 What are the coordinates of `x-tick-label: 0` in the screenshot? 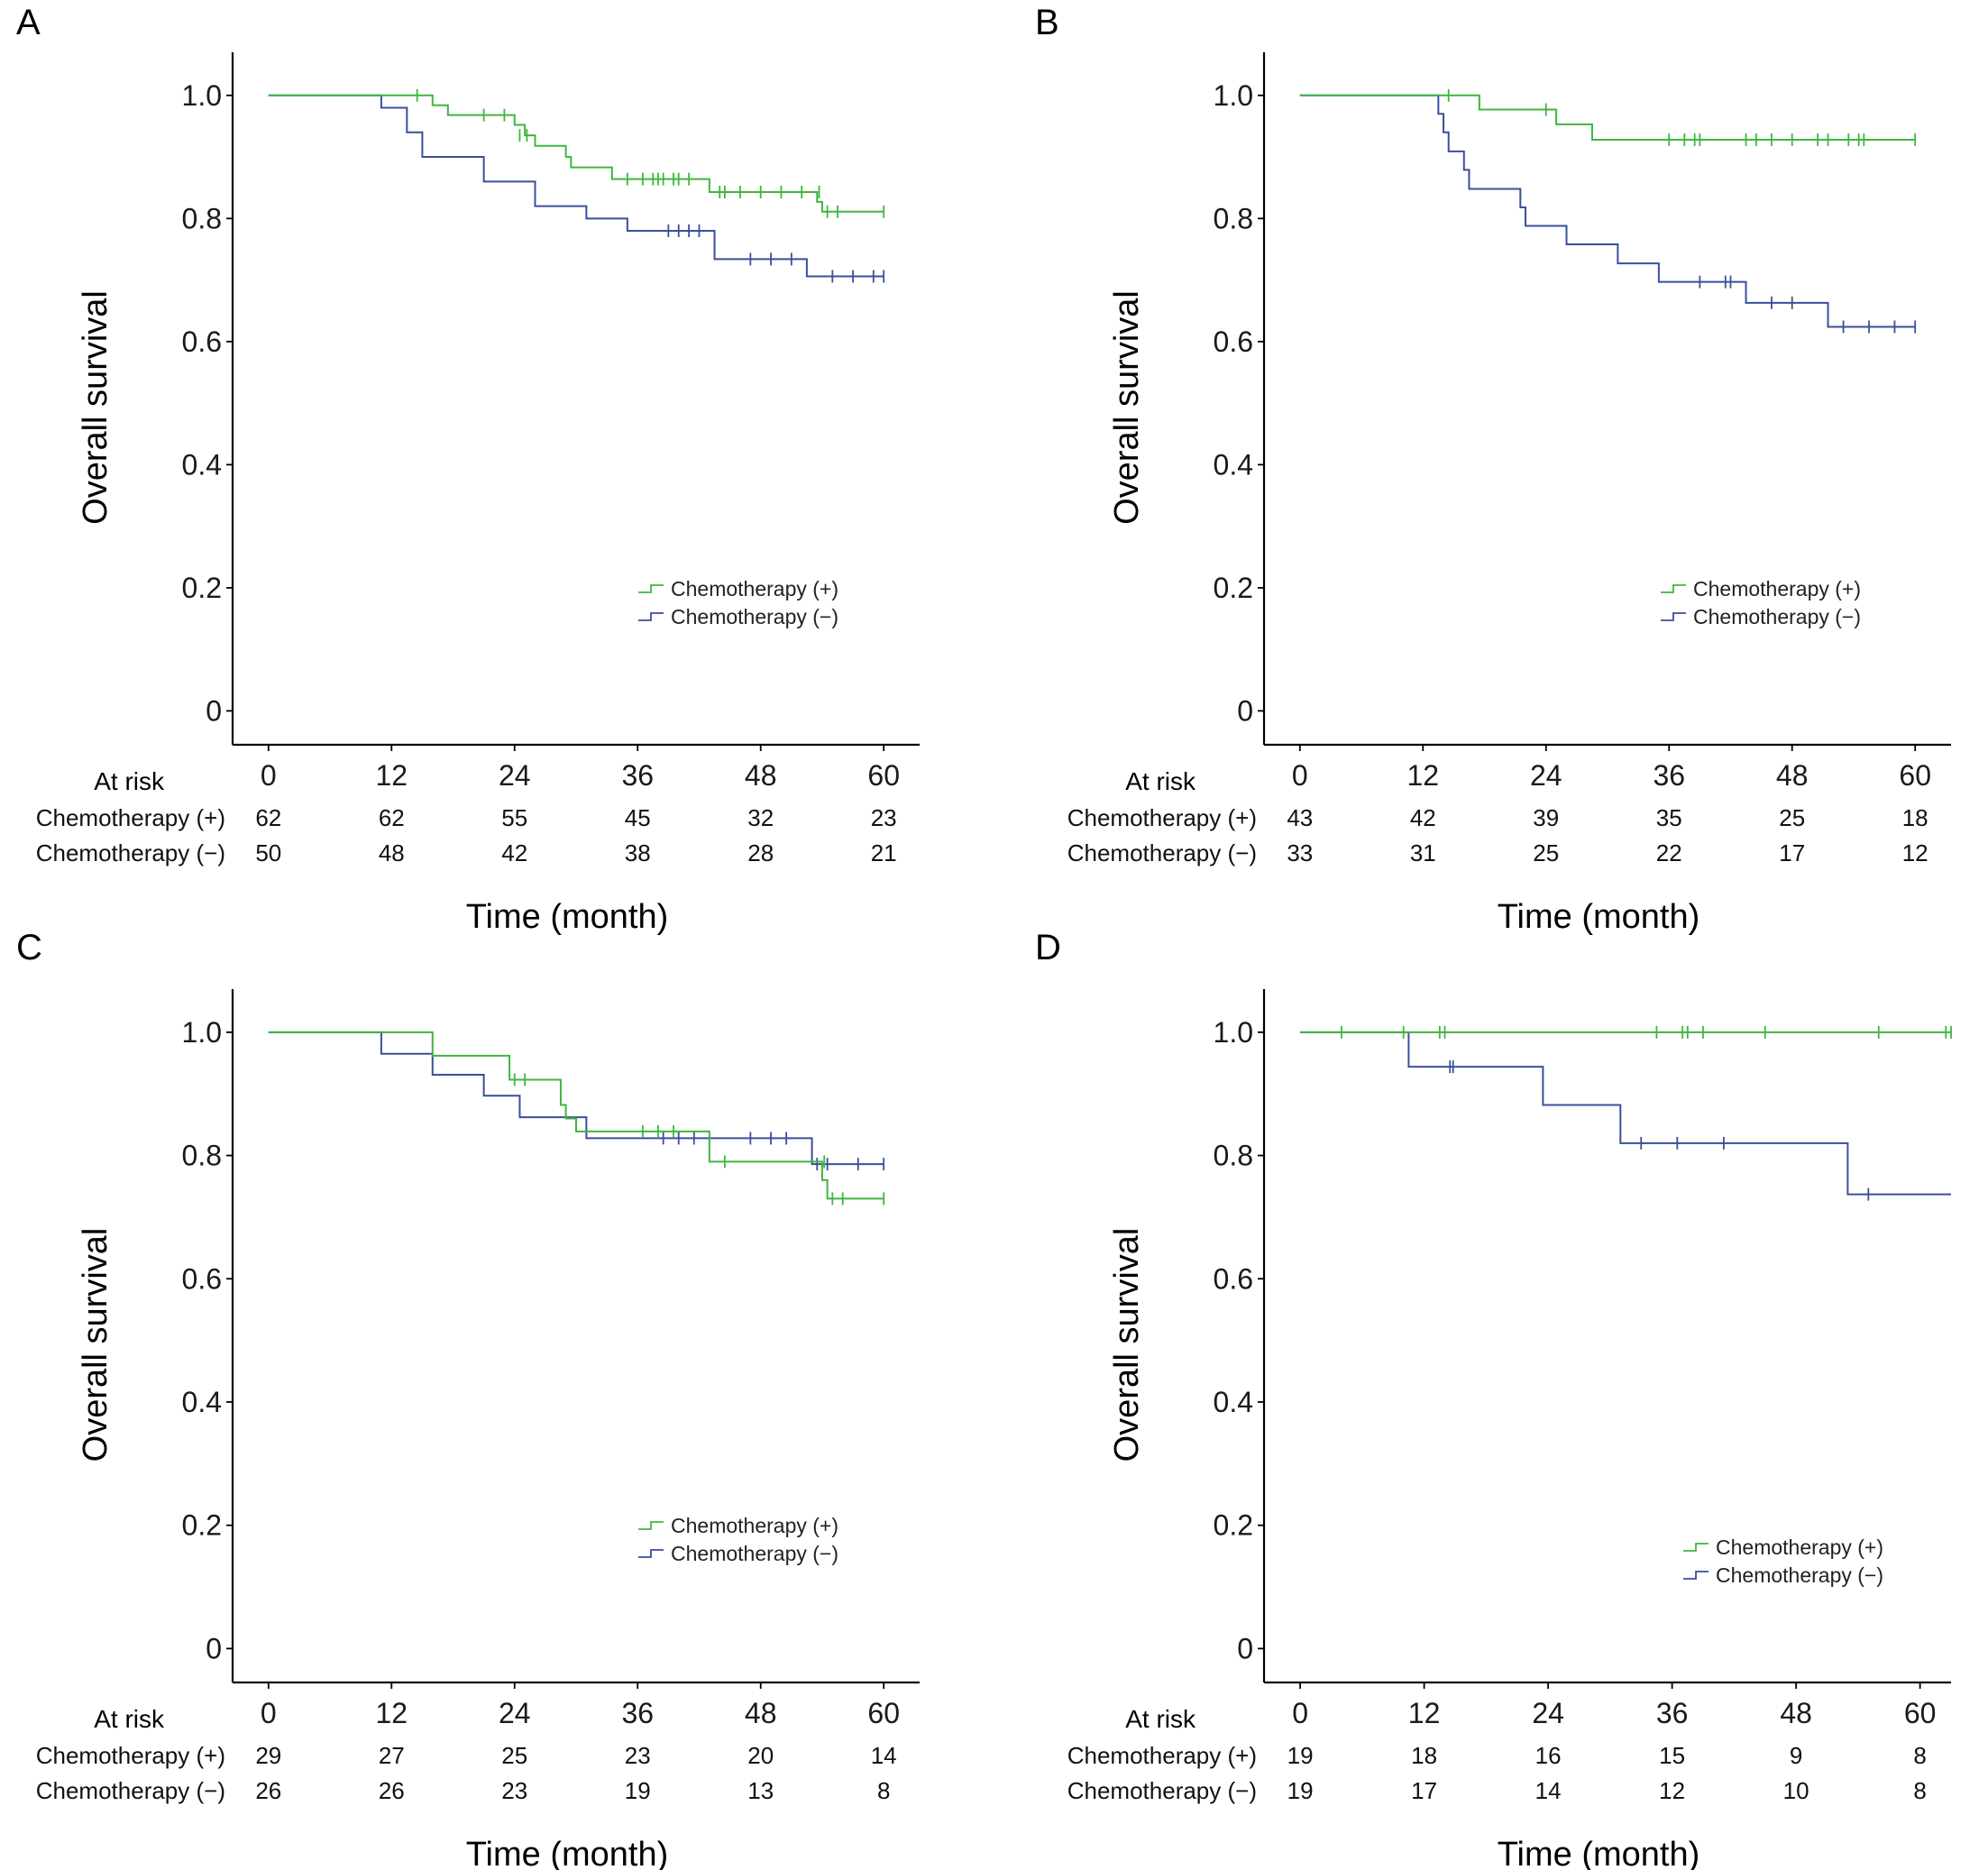 It's located at (1300, 1713).